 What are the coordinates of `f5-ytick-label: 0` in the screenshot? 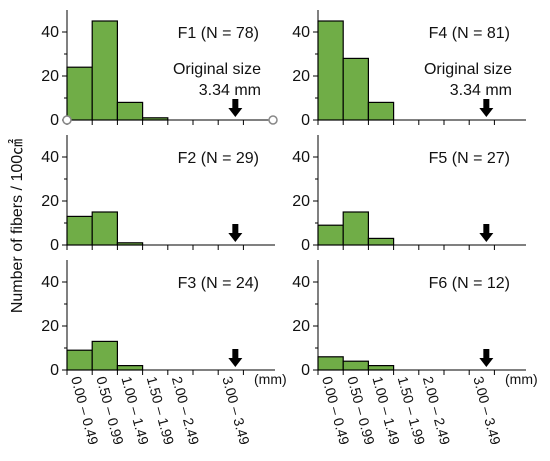 It's located at (305, 245).